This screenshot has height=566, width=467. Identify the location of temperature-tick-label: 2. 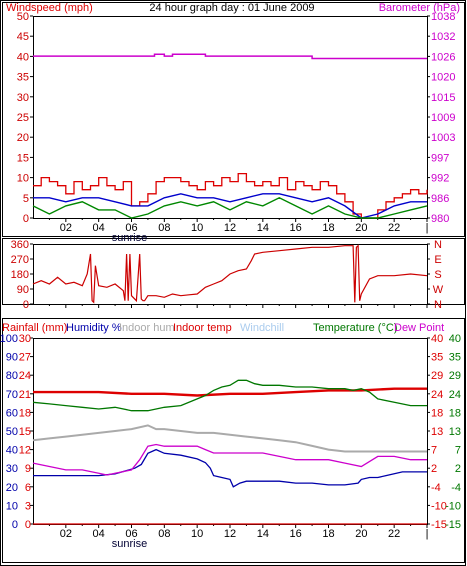
(458, 469).